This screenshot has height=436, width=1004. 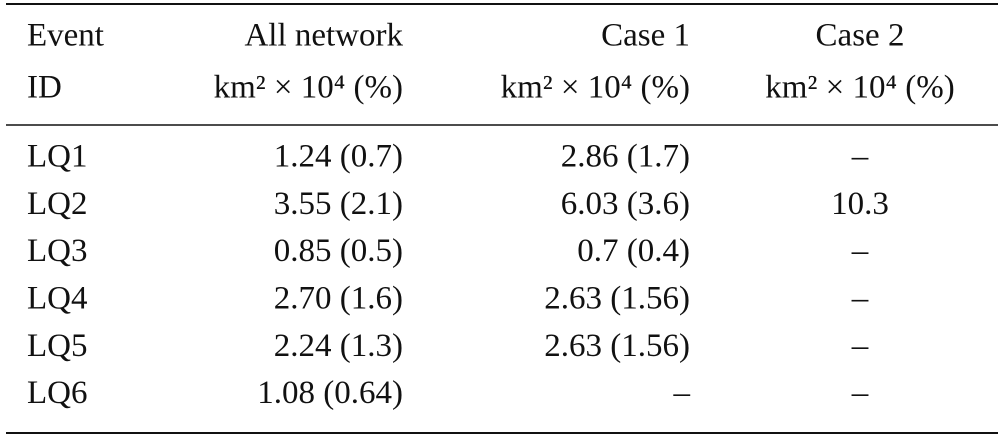 What do you see at coordinates (57, 157) in the screenshot?
I see `cell: LQ1` at bounding box center [57, 157].